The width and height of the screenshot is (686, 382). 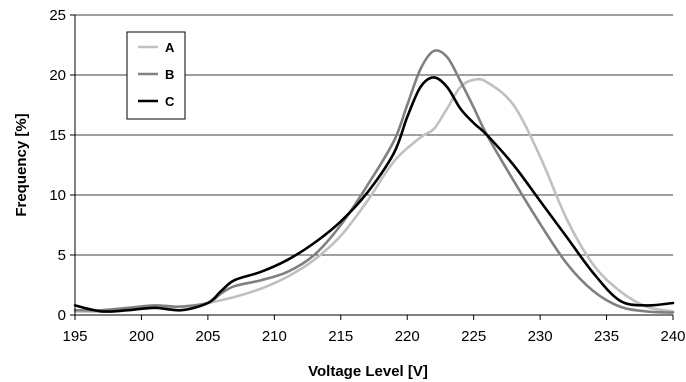 I want to click on legend-label-a: A, so click(x=170, y=47).